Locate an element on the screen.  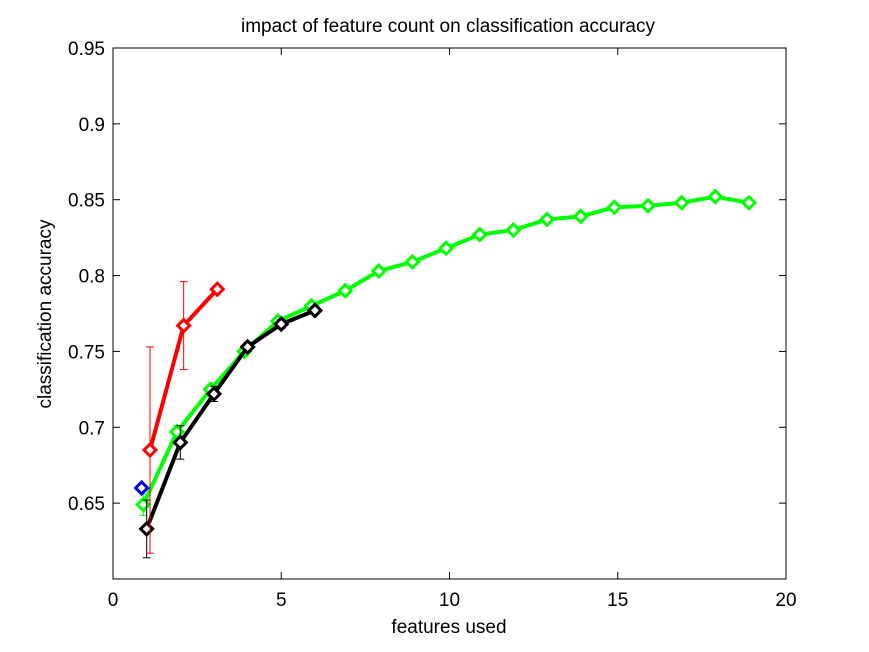
x-tick-label: 0 is located at coordinates (113, 600).